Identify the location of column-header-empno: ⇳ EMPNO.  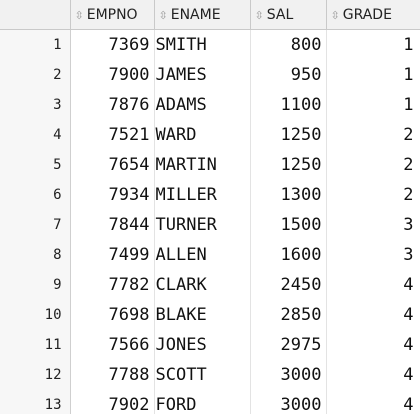
(112, 15).